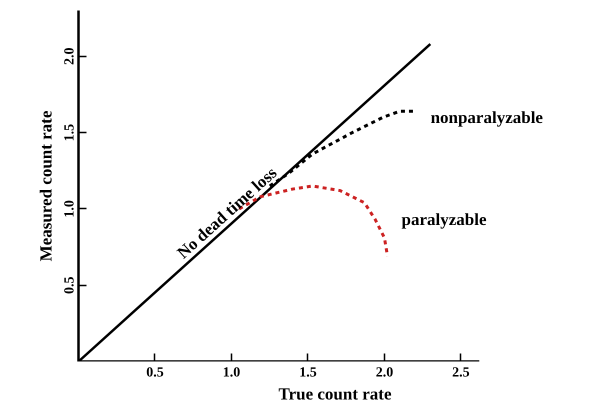  What do you see at coordinates (461, 373) in the screenshot?
I see `x-tick-label: 2.5` at bounding box center [461, 373].